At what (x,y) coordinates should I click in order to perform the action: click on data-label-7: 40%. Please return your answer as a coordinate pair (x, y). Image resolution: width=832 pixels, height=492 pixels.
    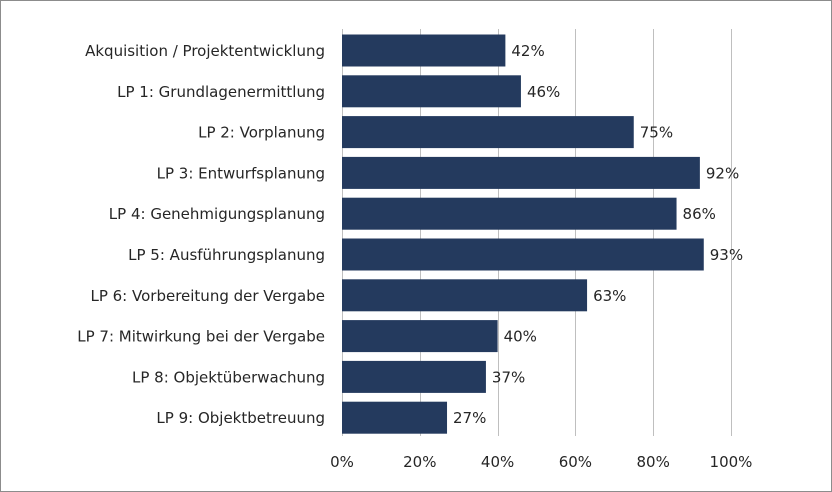
    Looking at the image, I should click on (520, 337).